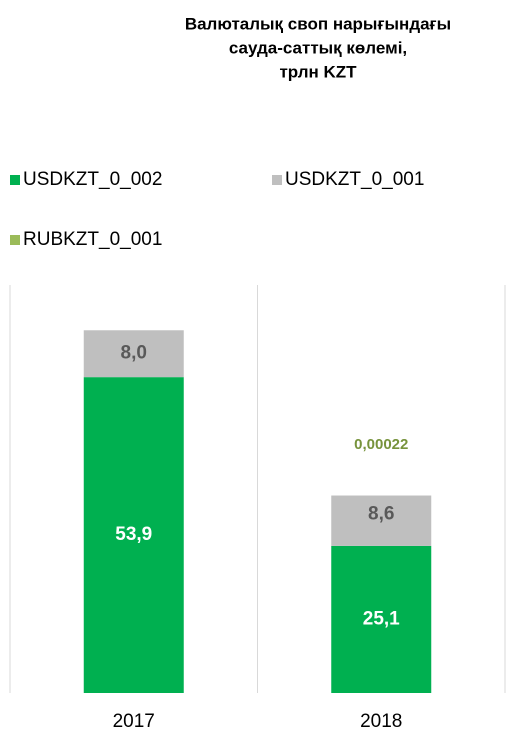  I want to click on legend-label: USDKZT_0_001, so click(354, 179).